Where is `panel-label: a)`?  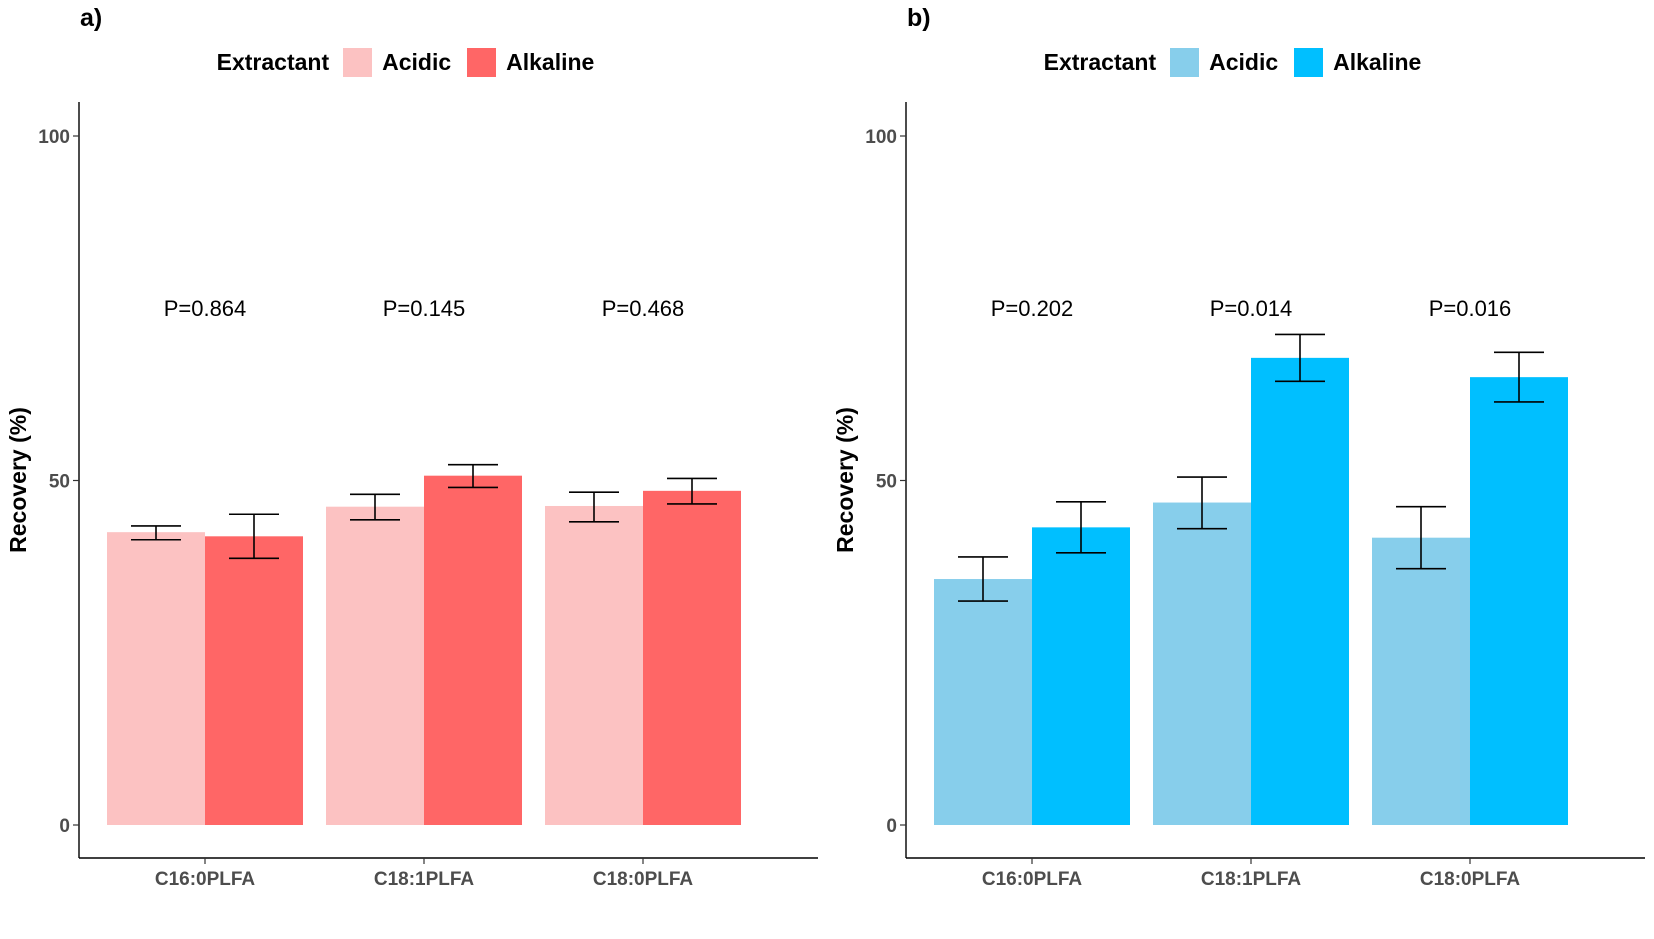 panel-label: a) is located at coordinates (91, 18).